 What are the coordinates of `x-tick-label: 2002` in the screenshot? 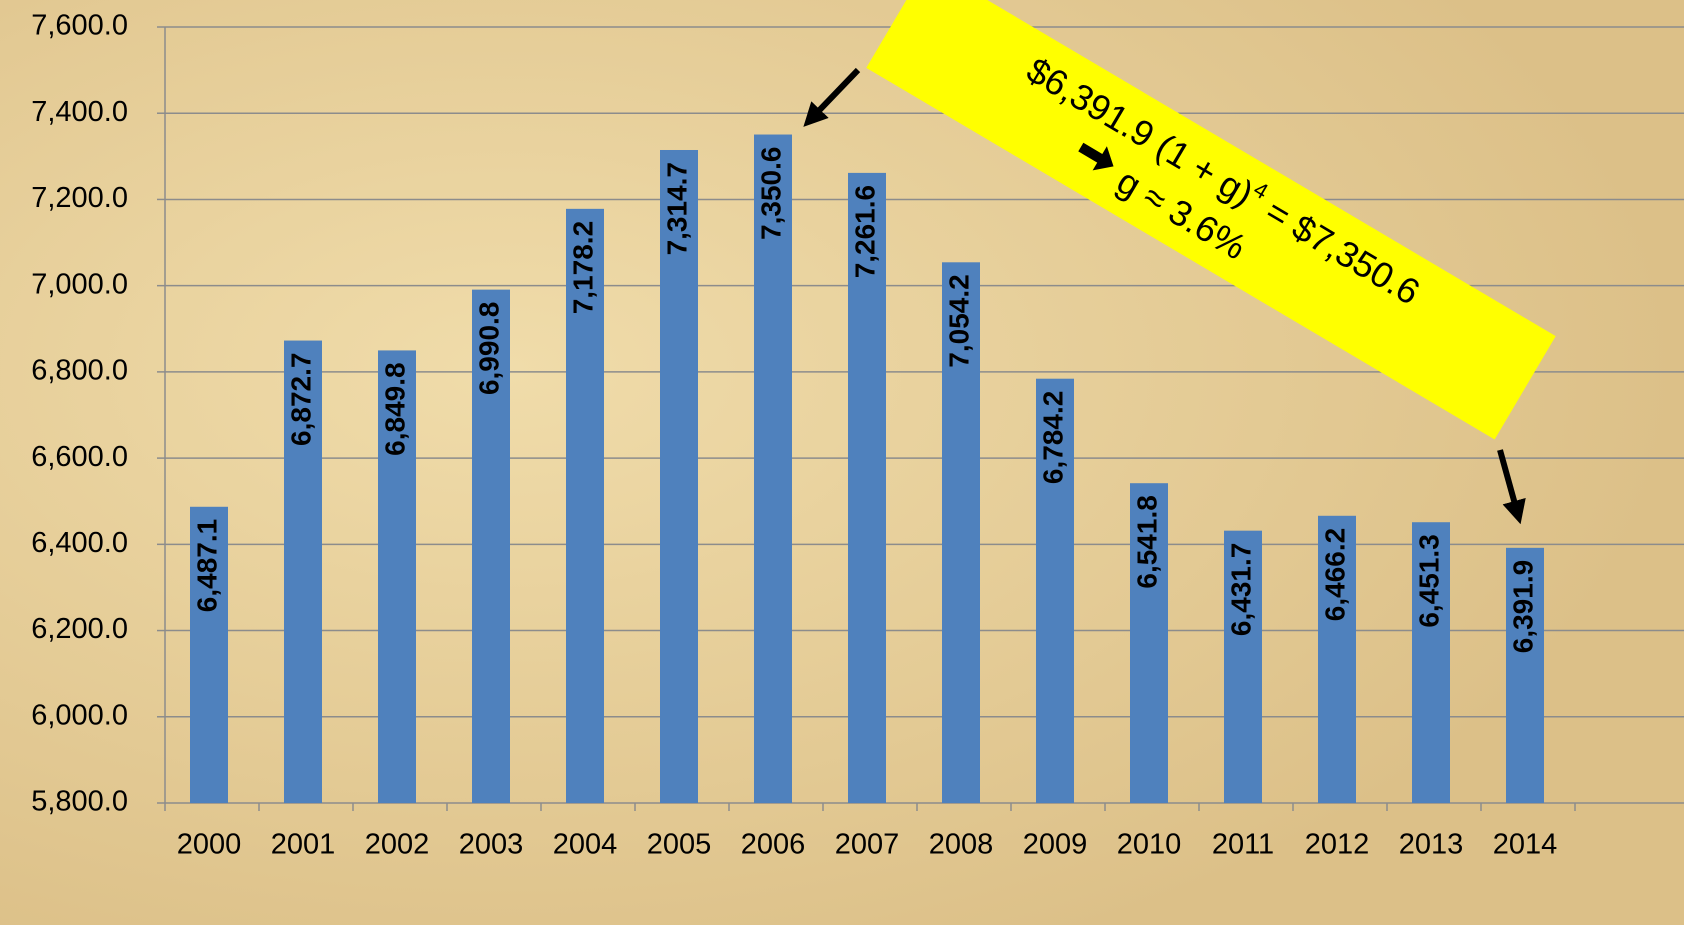 It's located at (397, 845).